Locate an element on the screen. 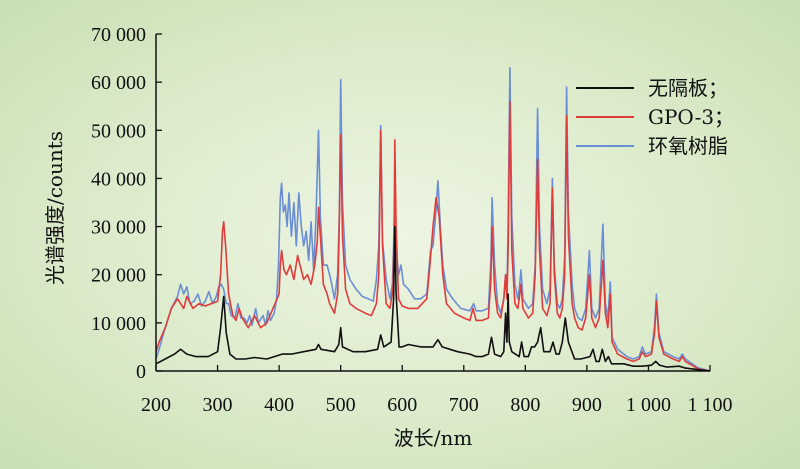  y-tick-label: 30 000 is located at coordinates (118, 228).